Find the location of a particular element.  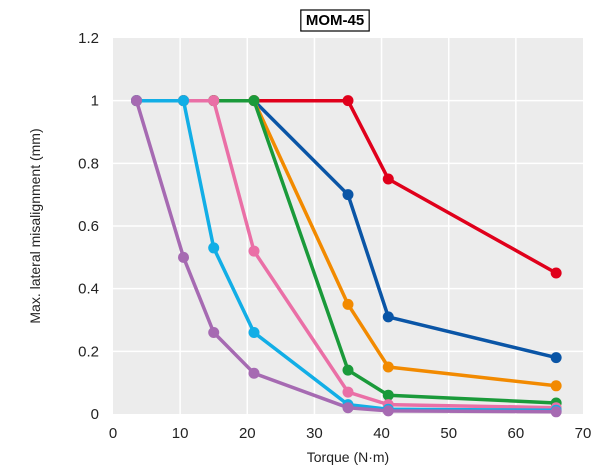

chart-title: MOM-45 is located at coordinates (335, 20).